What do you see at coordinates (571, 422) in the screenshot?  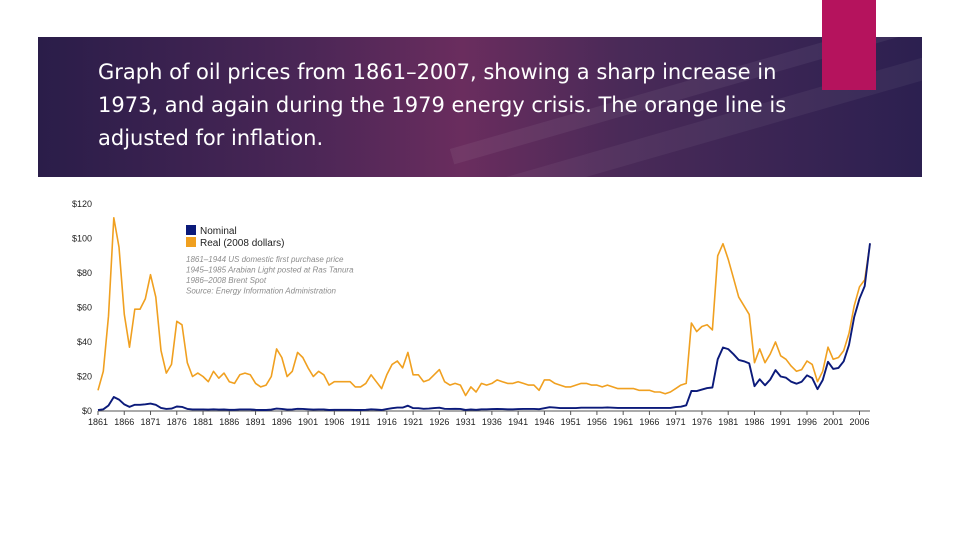 I see `x-tick-label: 1951` at bounding box center [571, 422].